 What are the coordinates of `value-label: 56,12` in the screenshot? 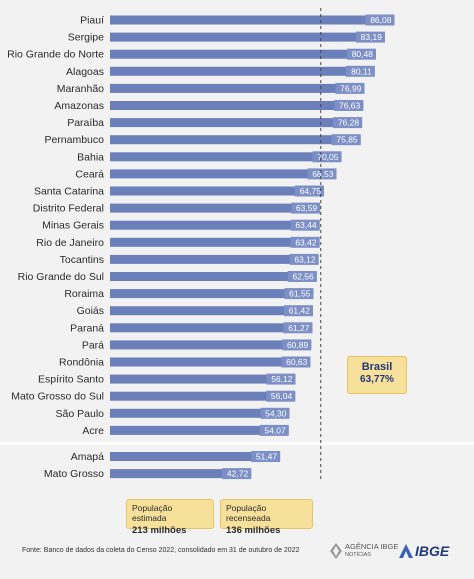 It's located at (282, 379).